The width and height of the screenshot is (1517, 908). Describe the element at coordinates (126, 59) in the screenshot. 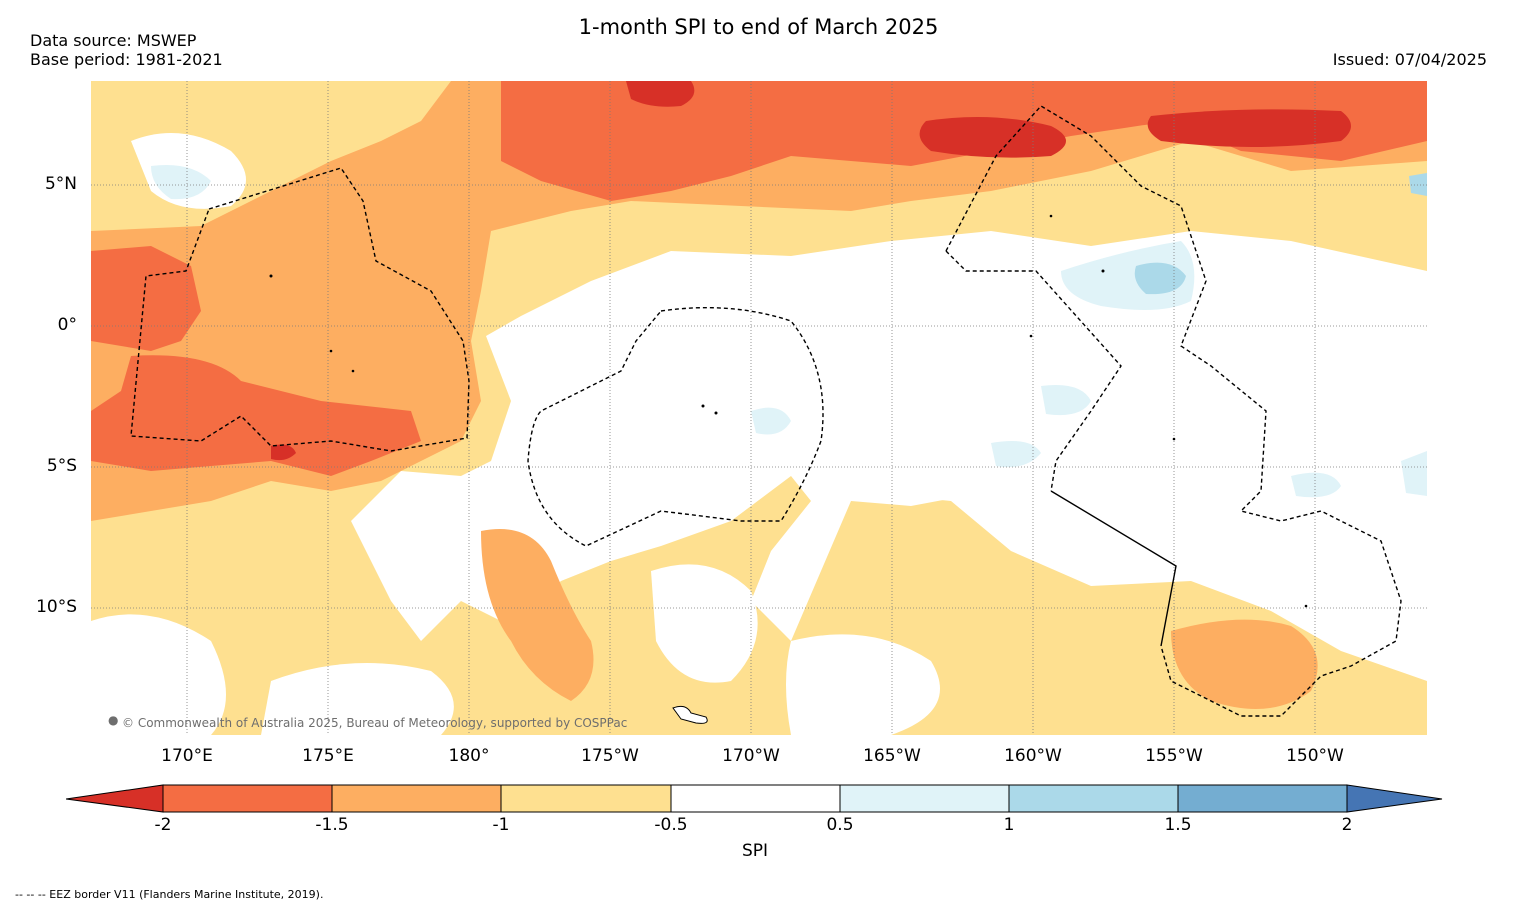

I see `base-period-label: Base period: 1981-2021` at that location.